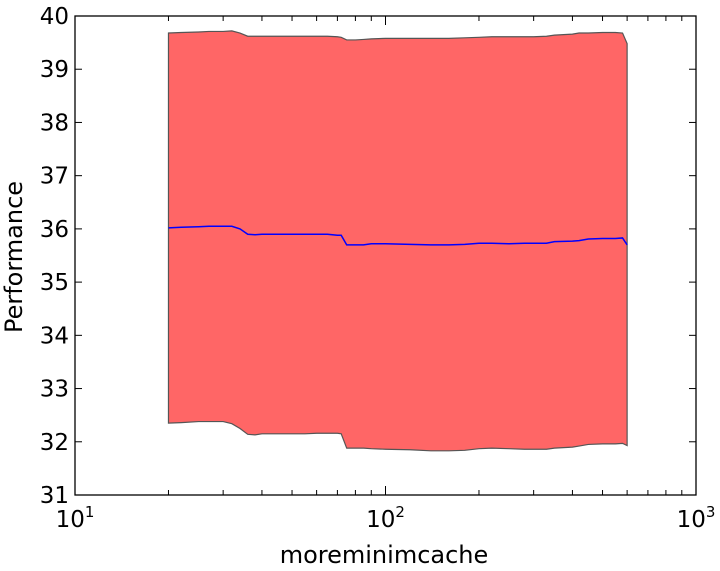 The image size is (720, 571). What do you see at coordinates (54, 443) in the screenshot?
I see `y-tick-label: 32` at bounding box center [54, 443].